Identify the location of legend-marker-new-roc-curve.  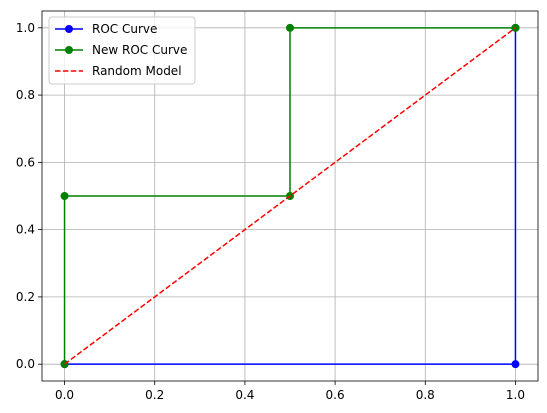
(69, 50).